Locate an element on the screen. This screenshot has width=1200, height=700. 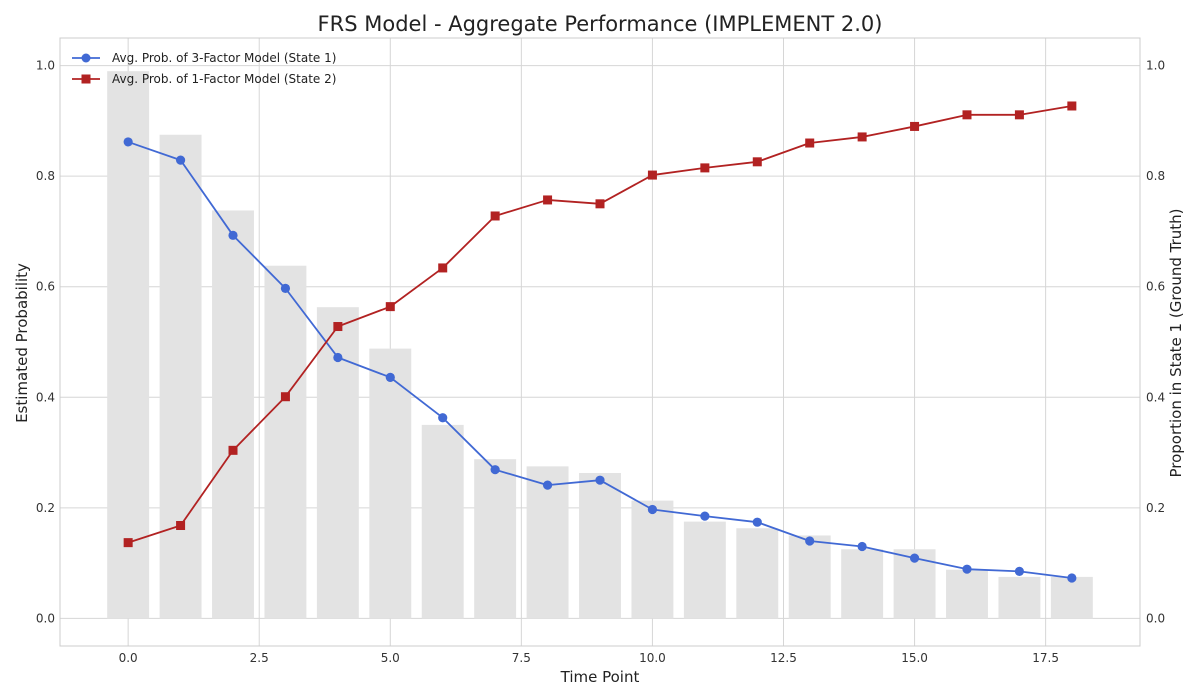
x-tick-label: 15.0 is located at coordinates (914, 658).